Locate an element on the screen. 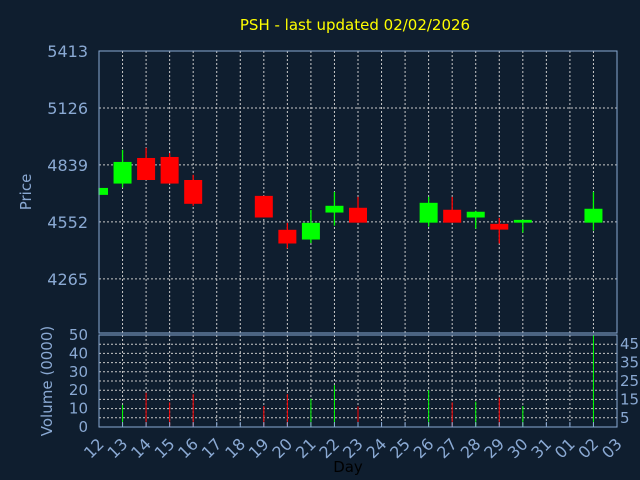  y-tick-label: 4839 is located at coordinates (67, 165).